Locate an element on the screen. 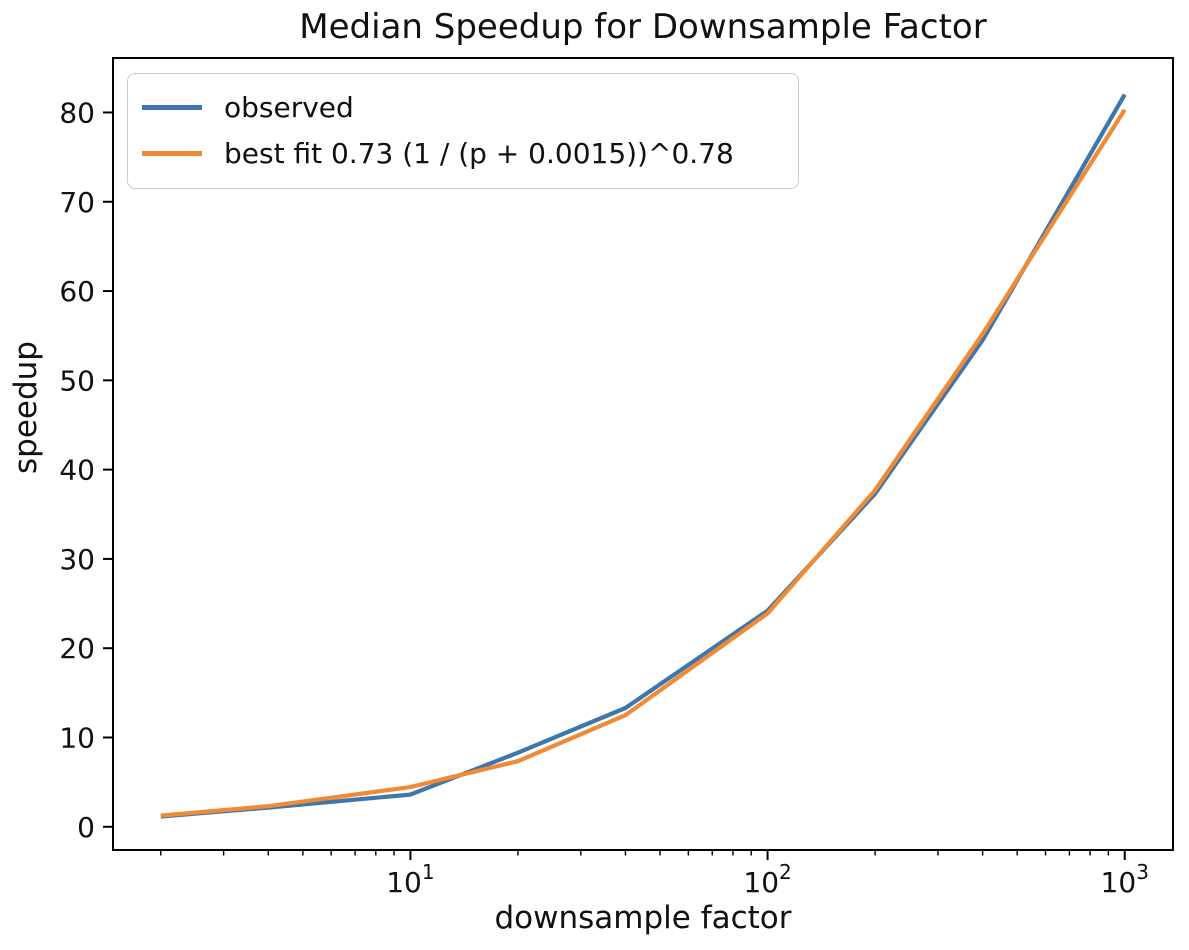 This screenshot has height=950, width=1189. legend-item-observed: observed is located at coordinates (462, 107).